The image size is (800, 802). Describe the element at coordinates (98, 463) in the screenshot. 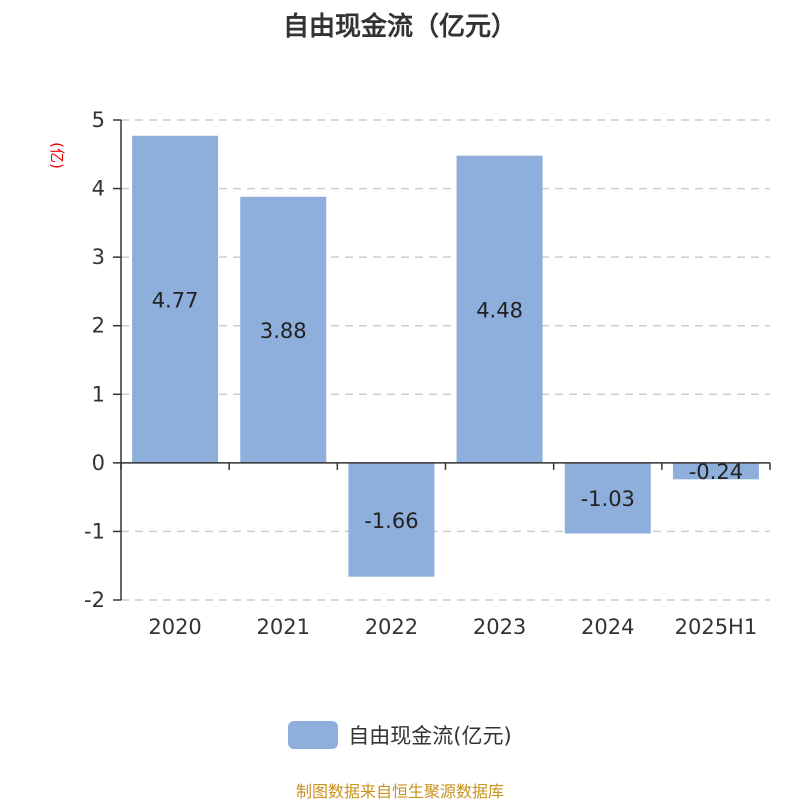

I see `y-tick-label: 0` at that location.